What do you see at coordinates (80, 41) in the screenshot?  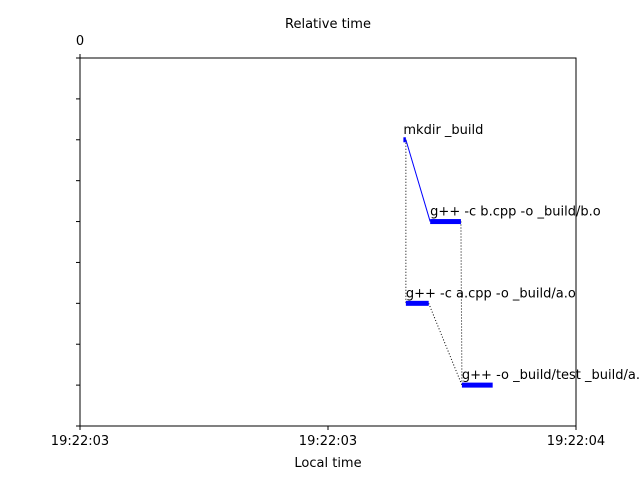 I see `top-axis-tick-label: 0` at bounding box center [80, 41].